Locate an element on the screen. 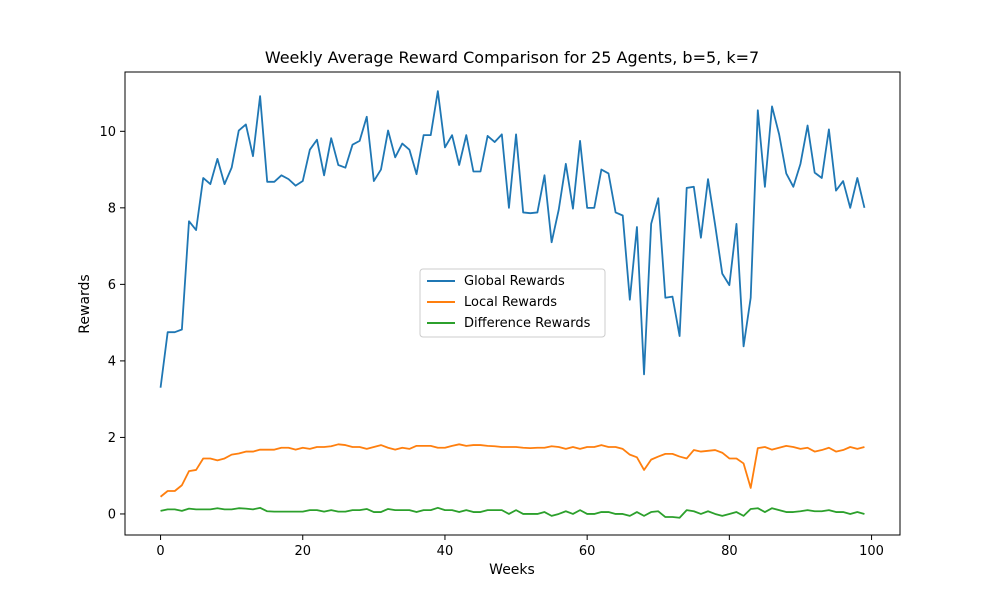 This screenshot has height=600, width=1000. legend-label-difference-rewards: Difference Rewards is located at coordinates (527, 323).